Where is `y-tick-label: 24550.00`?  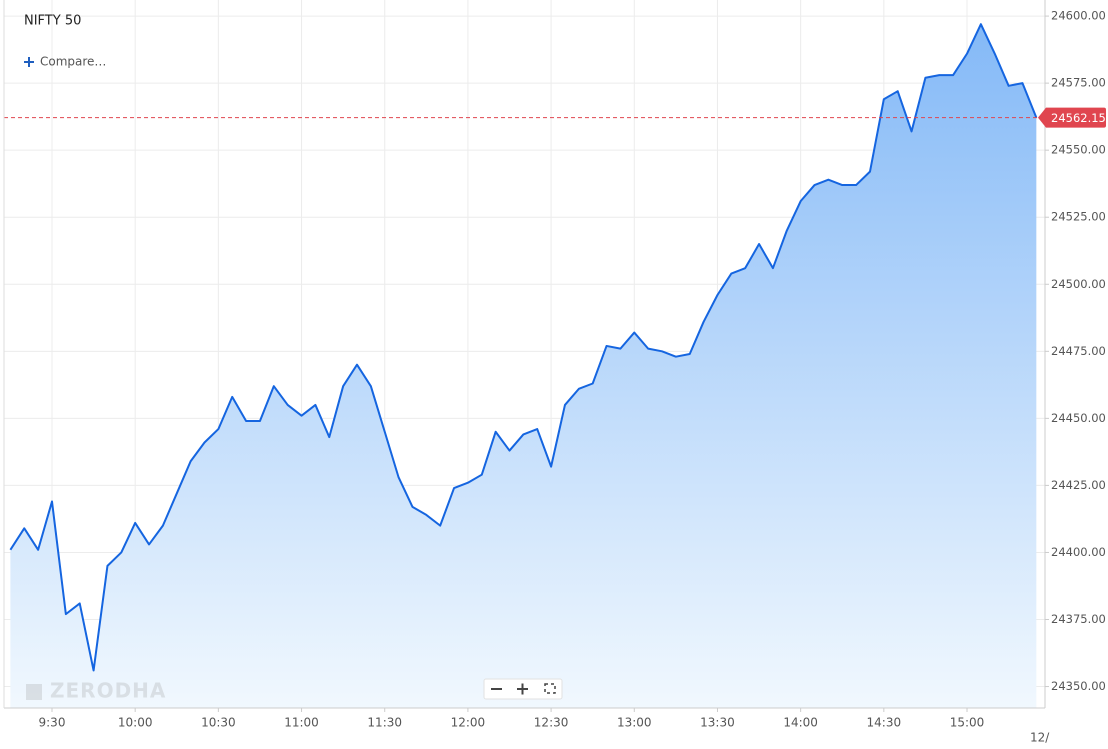
y-tick-label: 24550.00 is located at coordinates (1078, 150).